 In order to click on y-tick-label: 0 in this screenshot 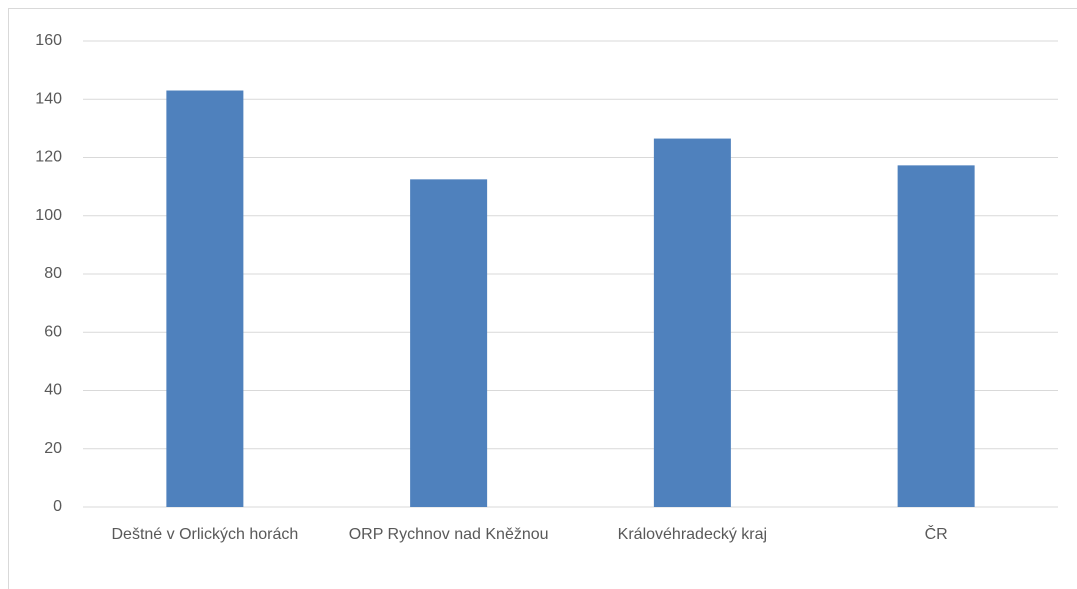, I will do `click(57, 506)`.